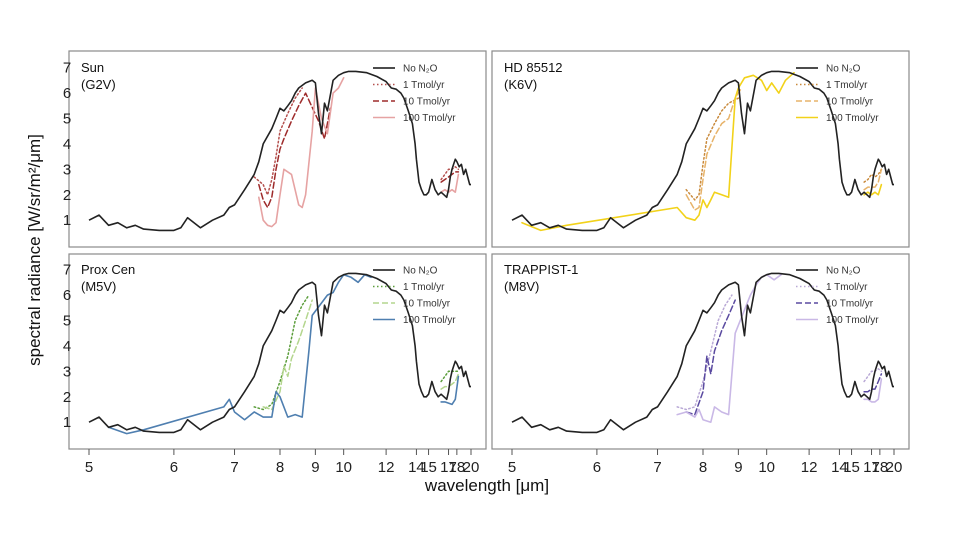 This screenshot has height=540, width=960. What do you see at coordinates (108, 269) in the screenshot?
I see `panel-title: Prox Cen` at bounding box center [108, 269].